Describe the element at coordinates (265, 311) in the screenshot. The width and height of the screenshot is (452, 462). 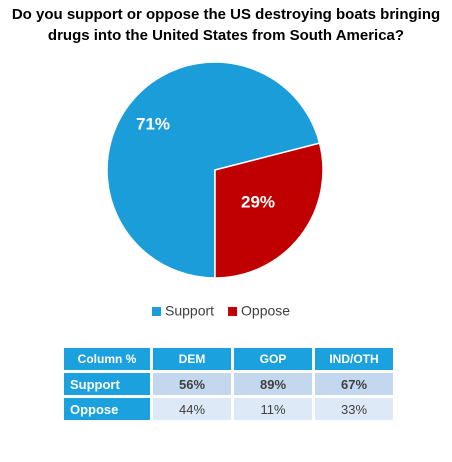
I see `legend-label: Oppose` at that location.